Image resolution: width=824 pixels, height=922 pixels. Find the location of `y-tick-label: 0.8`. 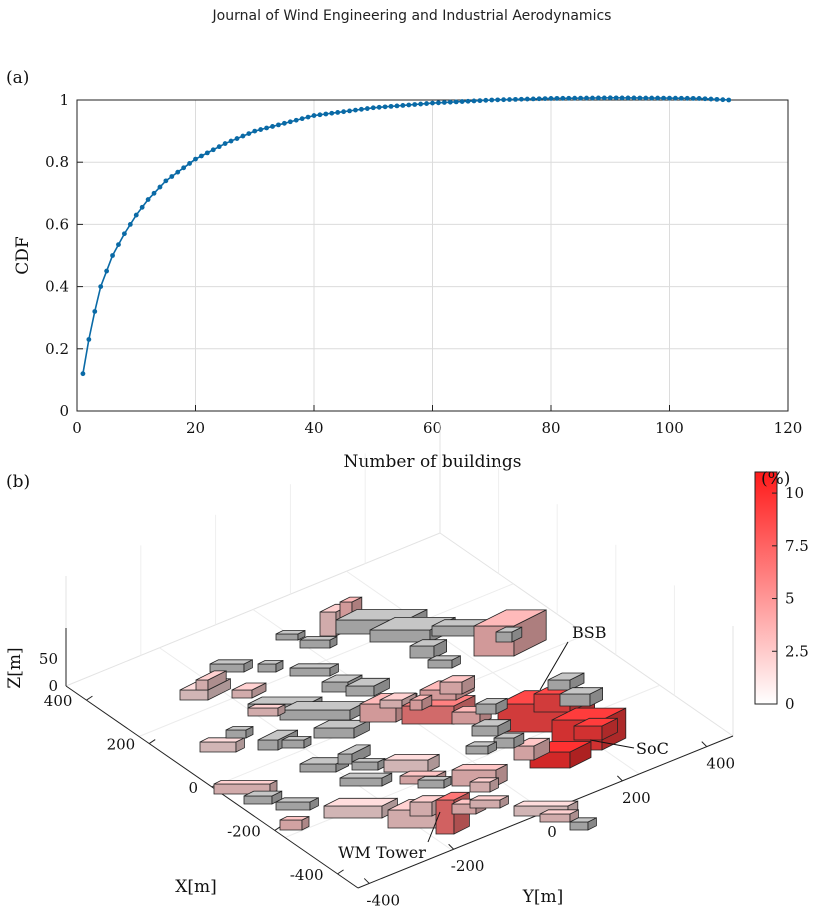

y-tick-label: 0.8 is located at coordinates (57, 162).